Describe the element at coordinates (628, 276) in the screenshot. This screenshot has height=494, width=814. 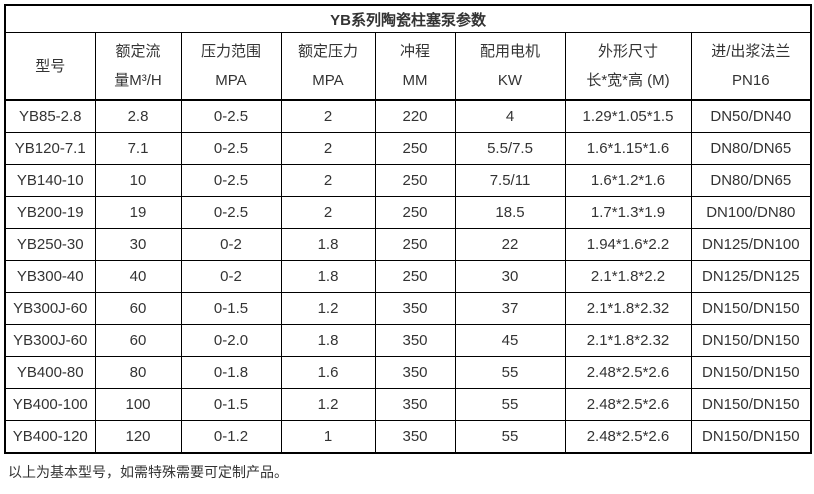
I see `cell-dimensions: 2.1*1.8*2.2` at that location.